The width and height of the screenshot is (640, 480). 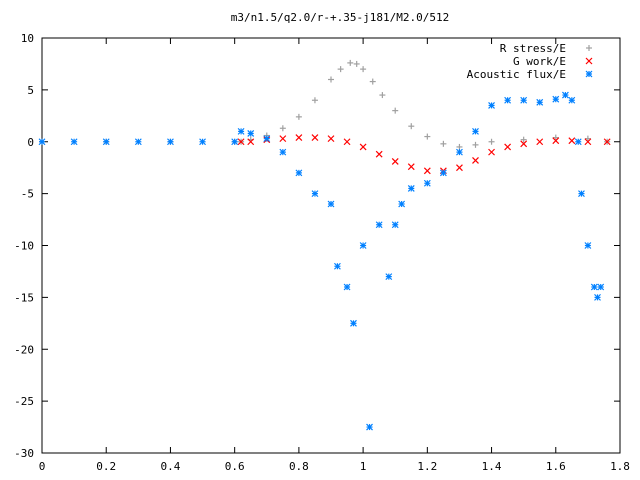 What do you see at coordinates (427, 466) in the screenshot?
I see `x-tick-label: 1.2` at bounding box center [427, 466].